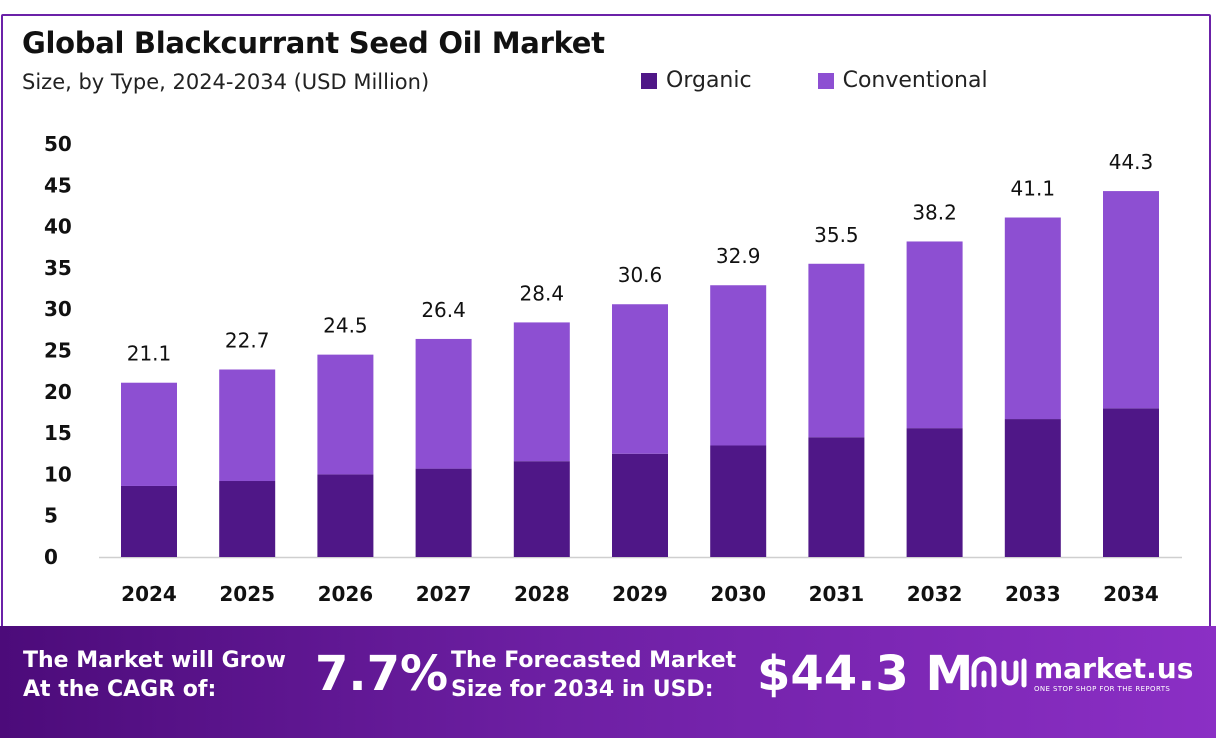 Image resolution: width=1216 pixels, height=738 pixels. I want to click on brand-logo: market.us ONE STOP SHOP FOR THE REPORTS, so click(1081, 673).